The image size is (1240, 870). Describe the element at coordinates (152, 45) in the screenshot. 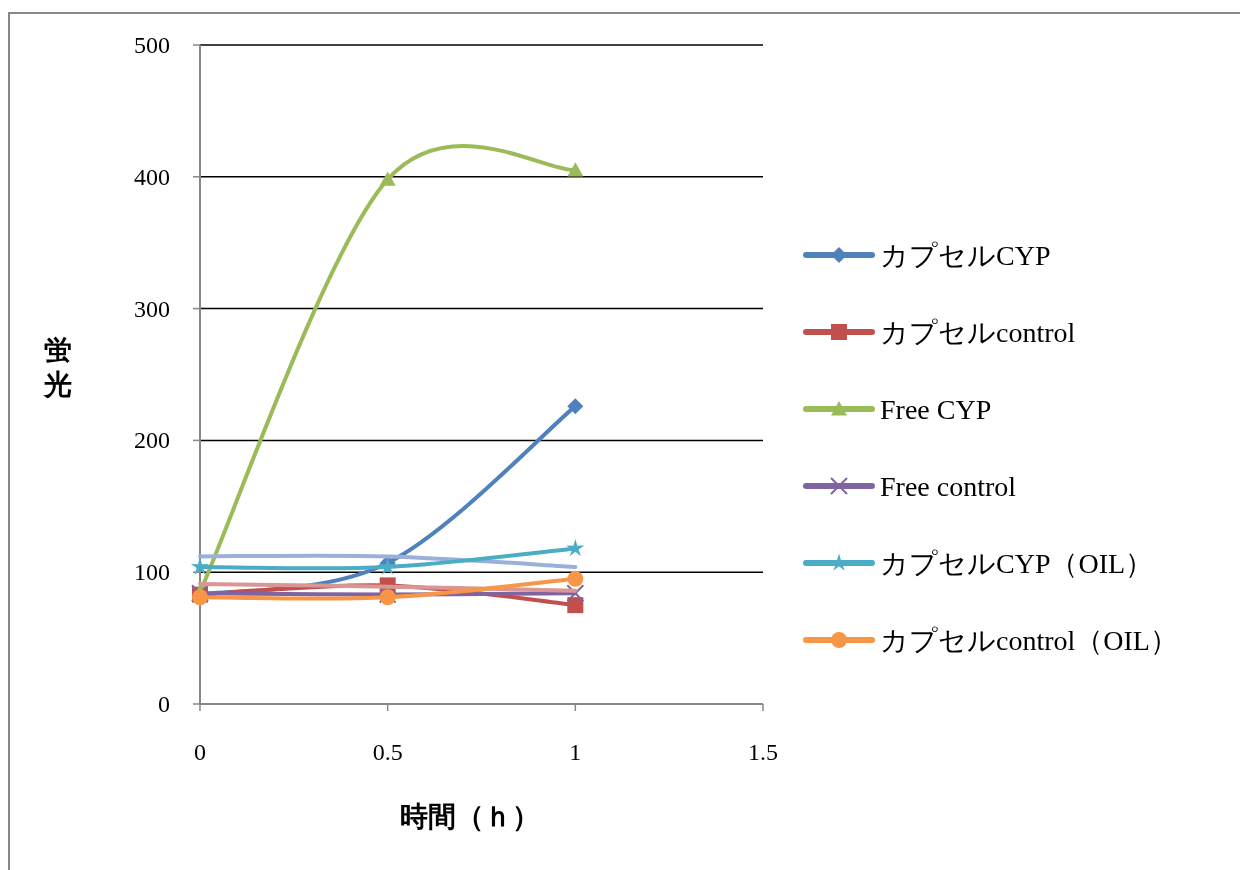

I see `y-tick-label: 500` at that location.